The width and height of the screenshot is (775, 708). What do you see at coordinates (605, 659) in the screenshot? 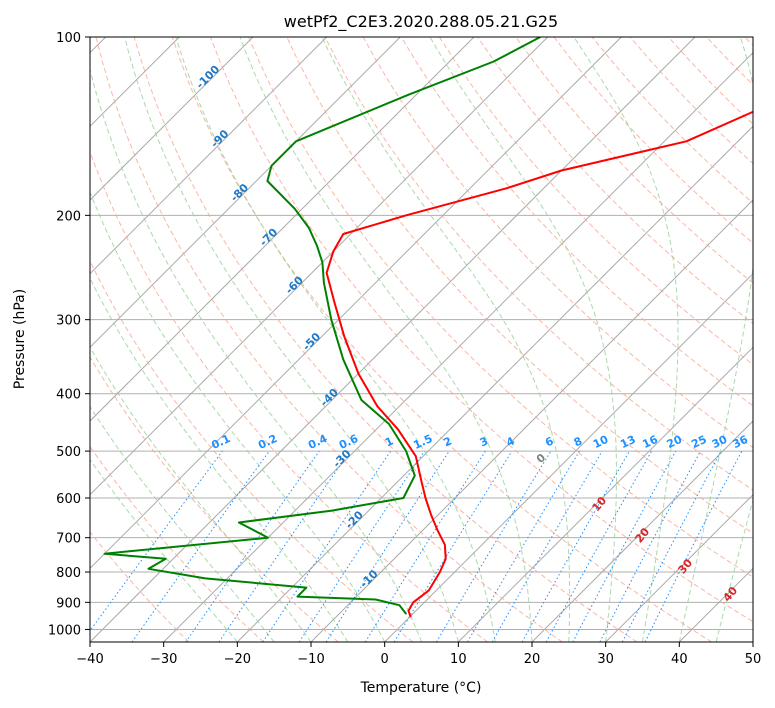
I see `x-tick-label: 30` at bounding box center [605, 659].